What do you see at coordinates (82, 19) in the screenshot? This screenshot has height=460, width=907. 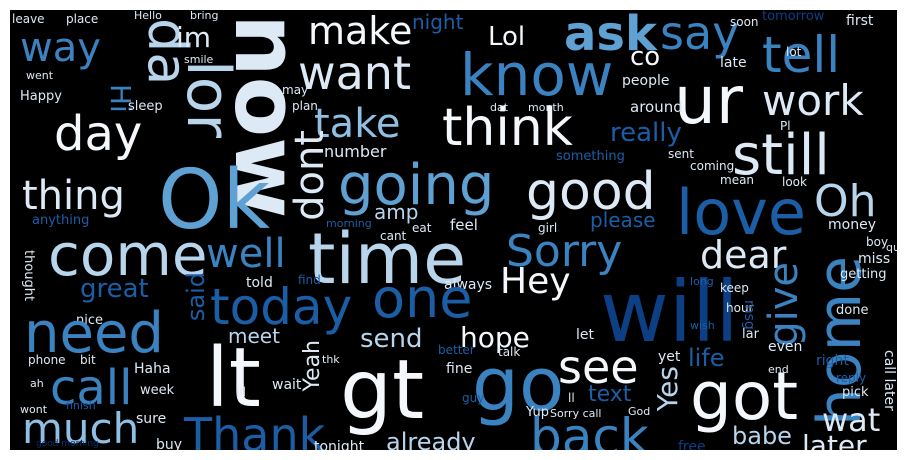 I see `word-place: place` at bounding box center [82, 19].